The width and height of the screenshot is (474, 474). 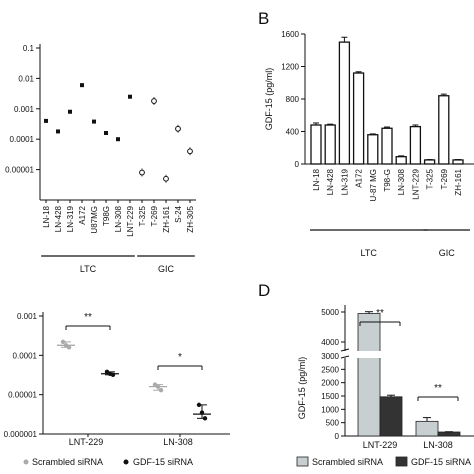 I want to click on panel-label-b: B, so click(x=263, y=18).